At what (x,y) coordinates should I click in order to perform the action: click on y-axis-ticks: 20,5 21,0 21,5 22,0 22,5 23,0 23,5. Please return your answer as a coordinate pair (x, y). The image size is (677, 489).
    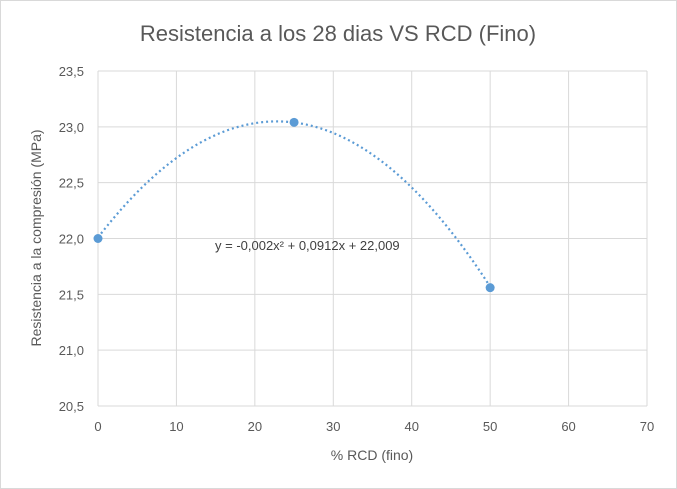
    Looking at the image, I should click on (71, 239).